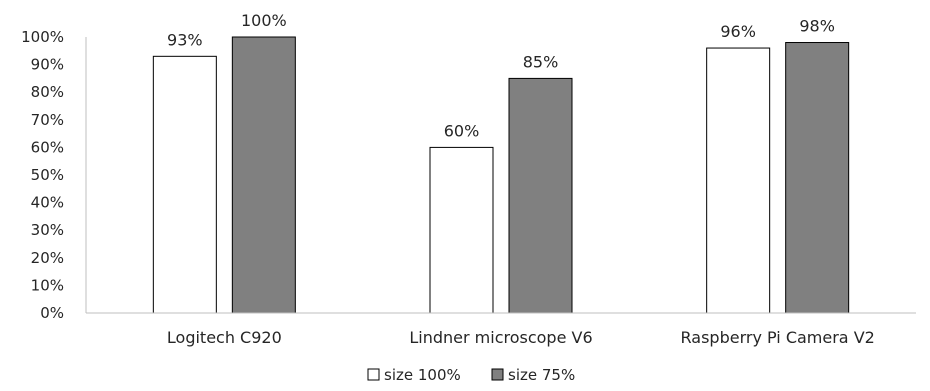 The image size is (930, 391). What do you see at coordinates (224, 337) in the screenshot?
I see `x-category-label: Logitech C920` at bounding box center [224, 337].